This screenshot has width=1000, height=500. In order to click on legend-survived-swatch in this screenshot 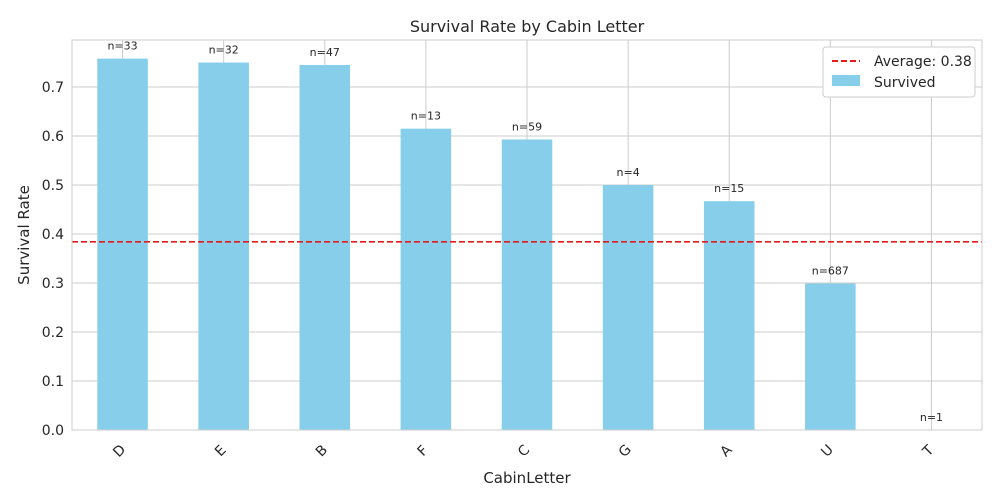, I will do `click(846, 80)`.